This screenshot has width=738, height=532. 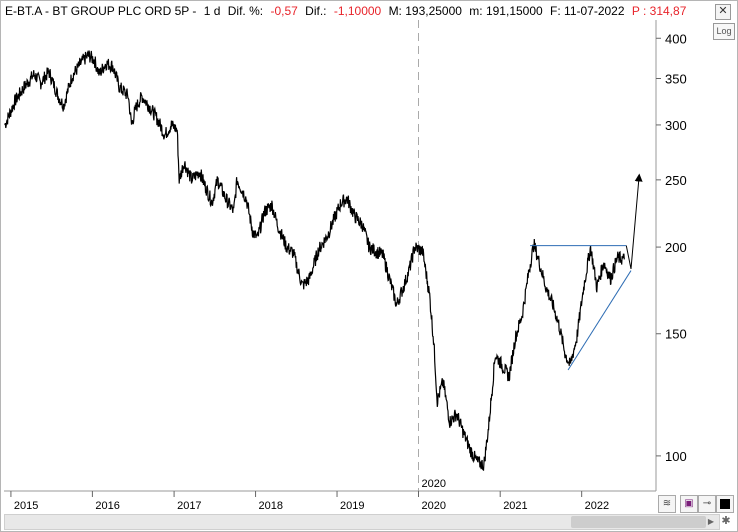 I want to click on close-button: ✕, so click(x=723, y=12).